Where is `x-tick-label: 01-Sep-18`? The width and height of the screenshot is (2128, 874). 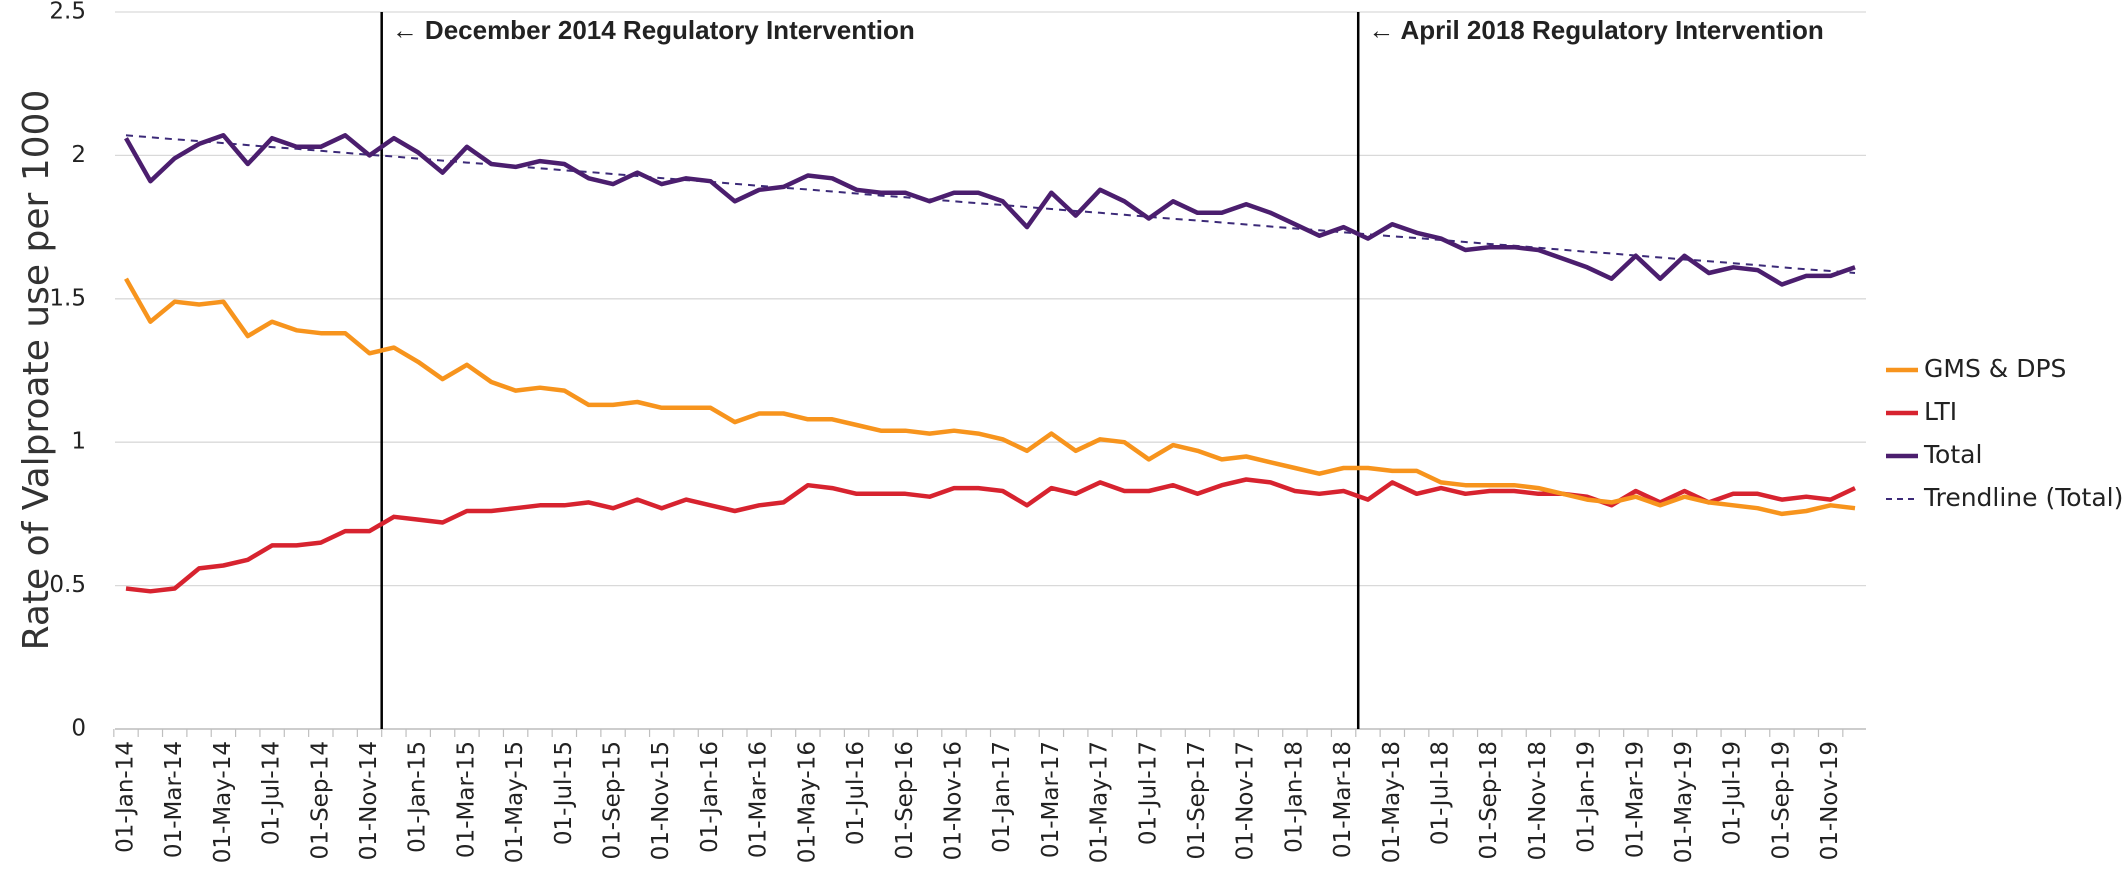
x-tick-label: 01-Sep-18 is located at coordinates (1489, 800).